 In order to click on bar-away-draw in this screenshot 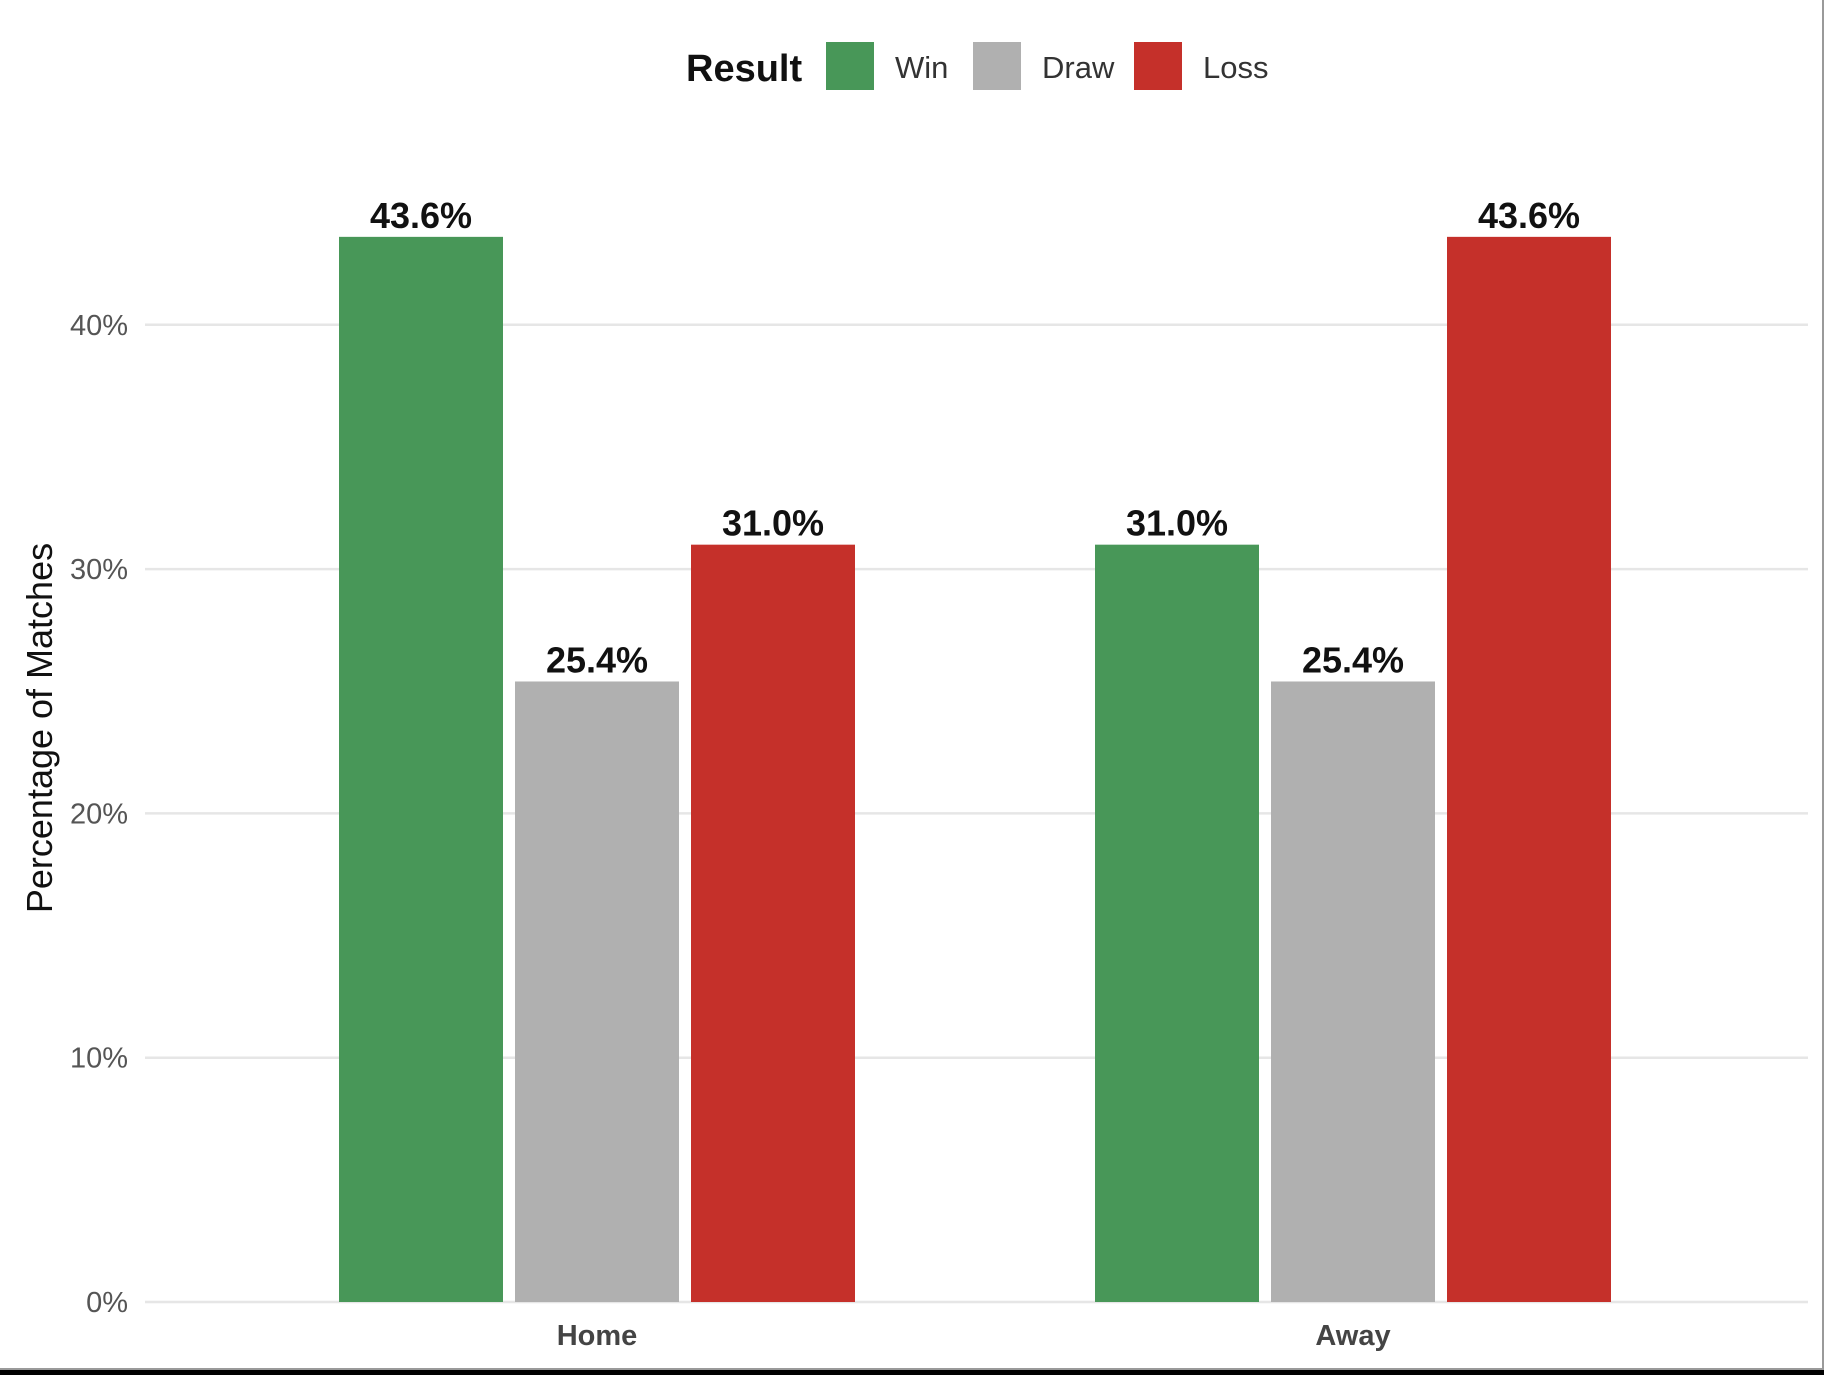, I will do `click(1353, 991)`.